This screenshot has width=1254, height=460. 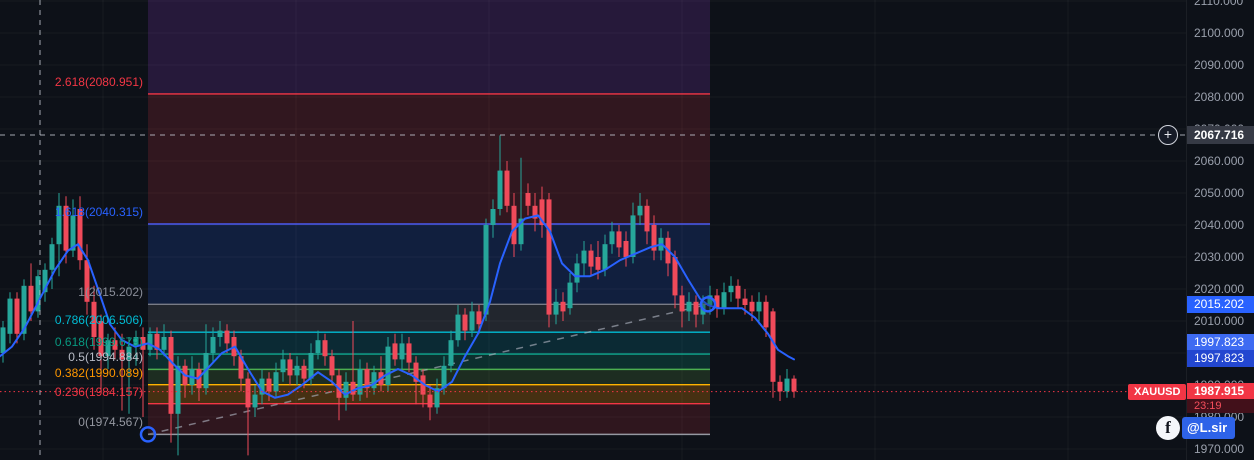 I want to click on price-tick: 1970.000, so click(x=1219, y=449).